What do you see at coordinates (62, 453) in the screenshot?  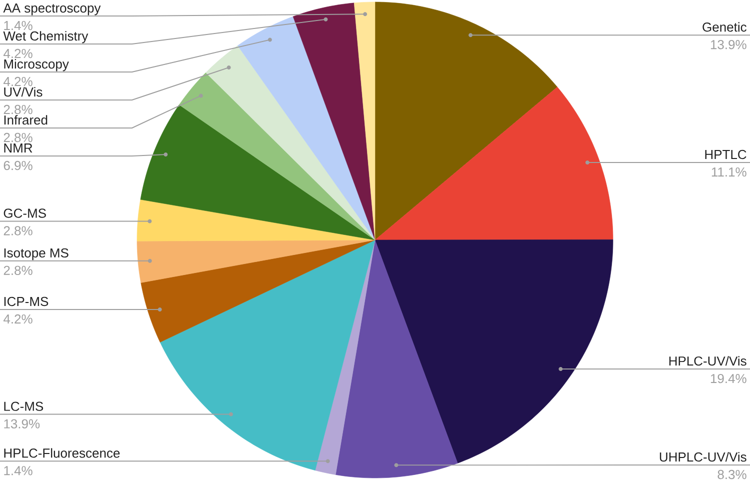 I see `slice-label: HPLC-Fluorescence` at bounding box center [62, 453].